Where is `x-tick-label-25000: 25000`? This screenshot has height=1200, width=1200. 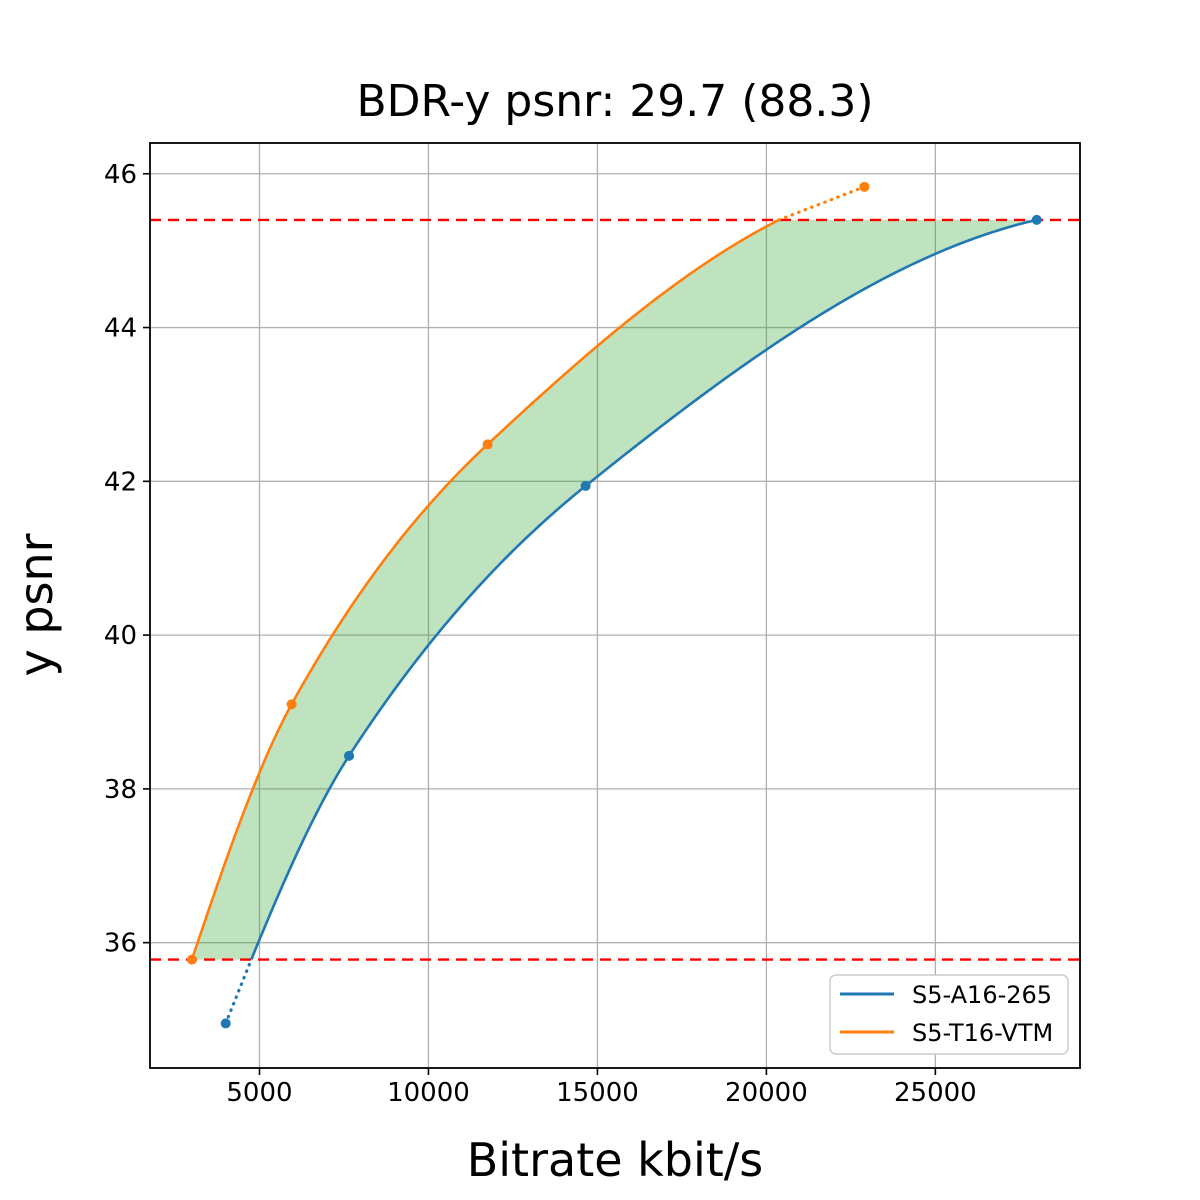
x-tick-label-25000: 25000 is located at coordinates (935, 1093).